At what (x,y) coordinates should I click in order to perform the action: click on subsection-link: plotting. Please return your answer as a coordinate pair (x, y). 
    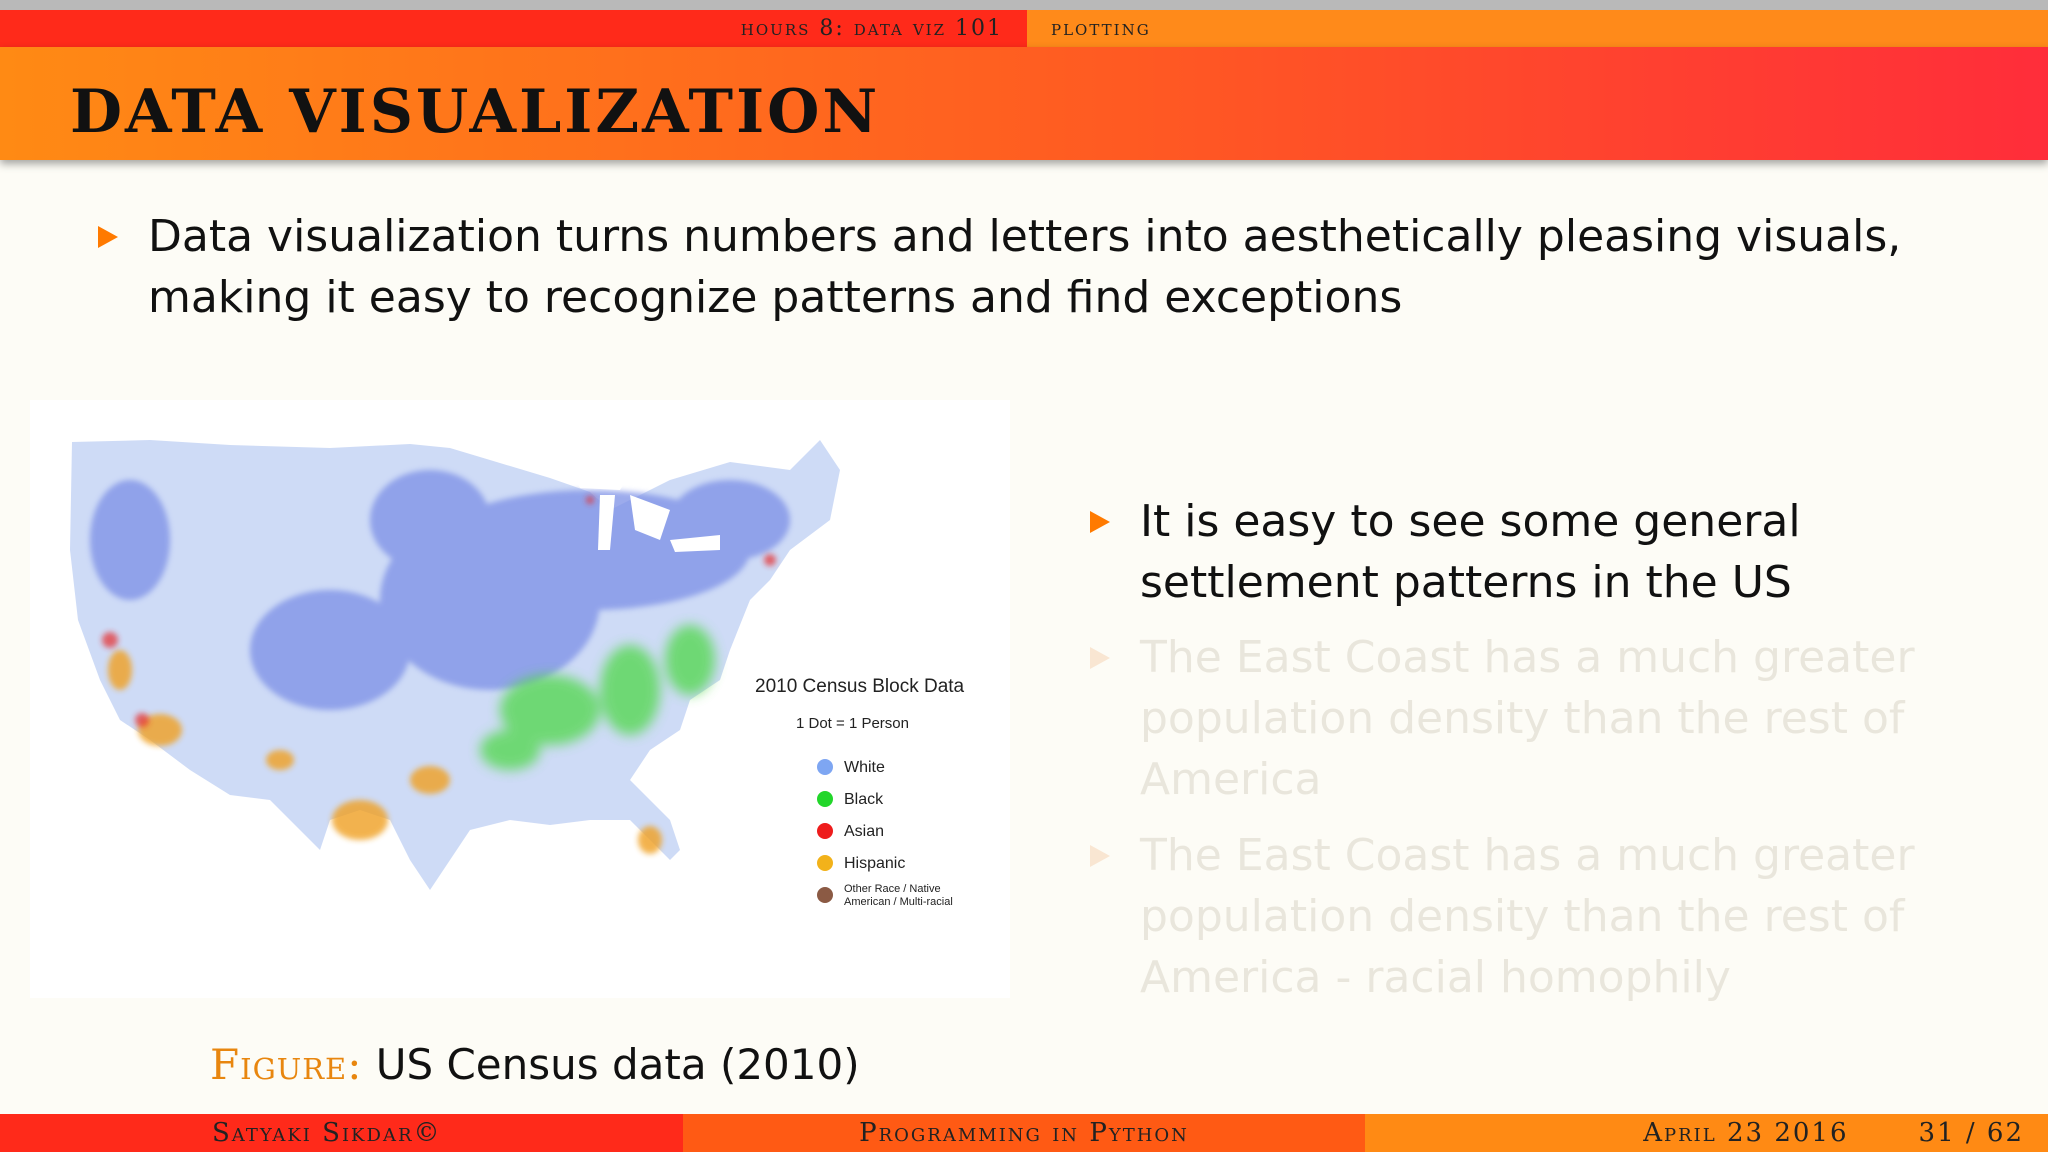
    Looking at the image, I should click on (1537, 28).